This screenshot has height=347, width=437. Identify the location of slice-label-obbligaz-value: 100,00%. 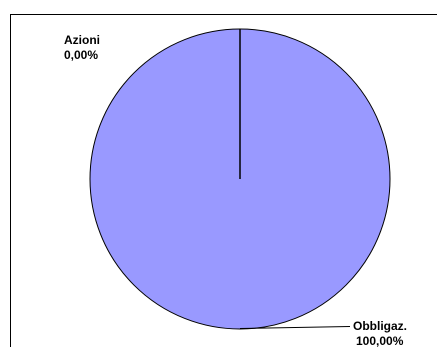
(380, 340).